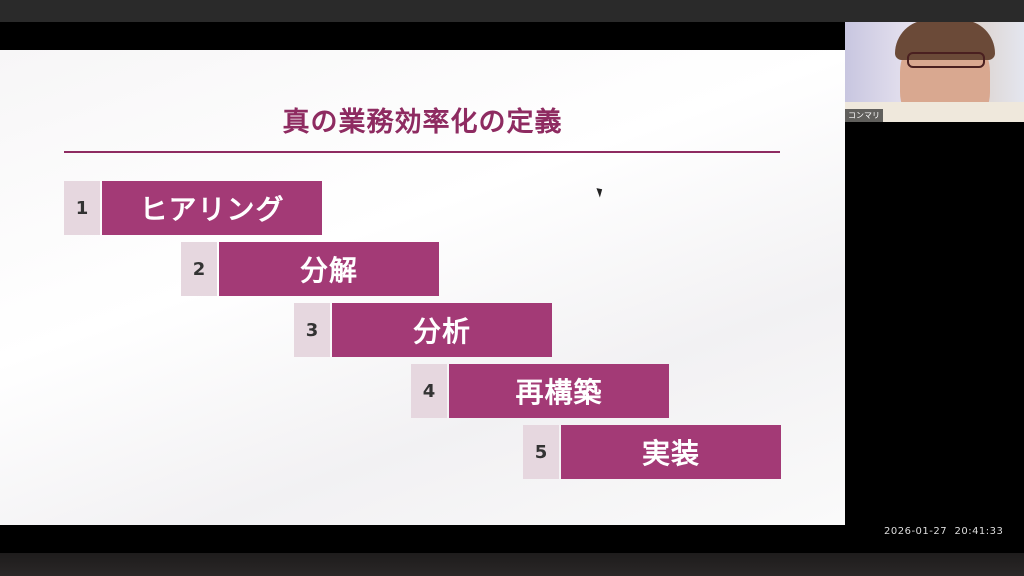  Describe the element at coordinates (946, 60) in the screenshot. I see `glasses` at that location.